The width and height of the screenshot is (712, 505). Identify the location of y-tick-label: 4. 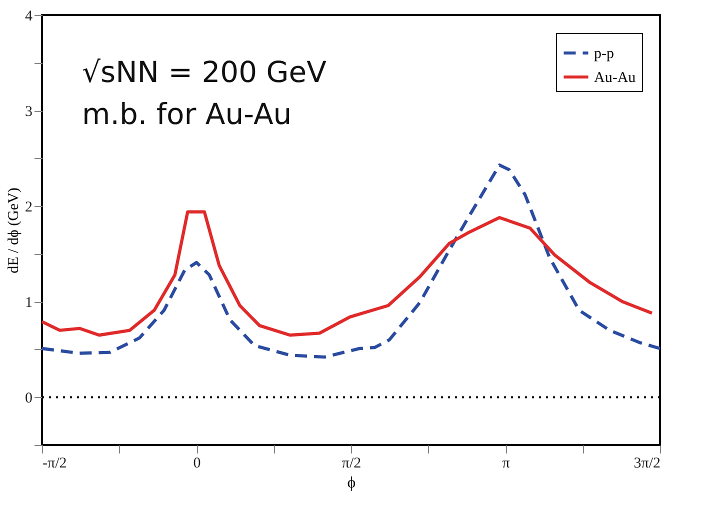
(29, 16).